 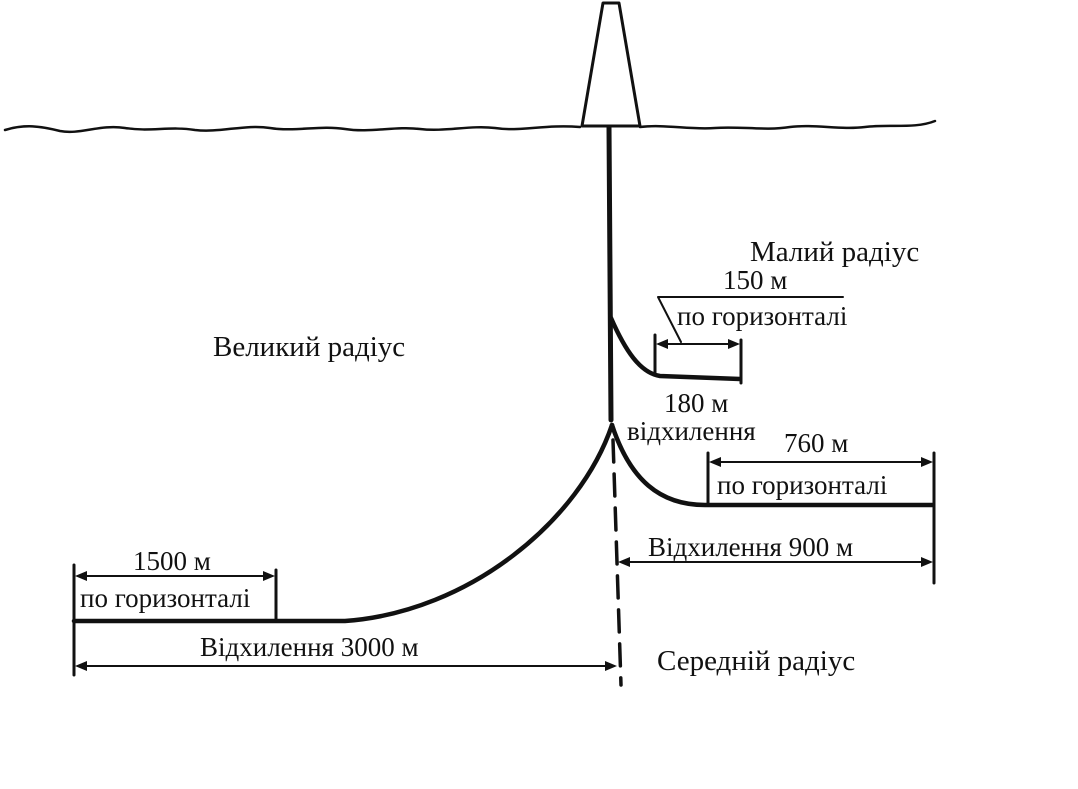 What do you see at coordinates (309, 347) in the screenshot?
I see `large-radius-label: Великий радіус` at bounding box center [309, 347].